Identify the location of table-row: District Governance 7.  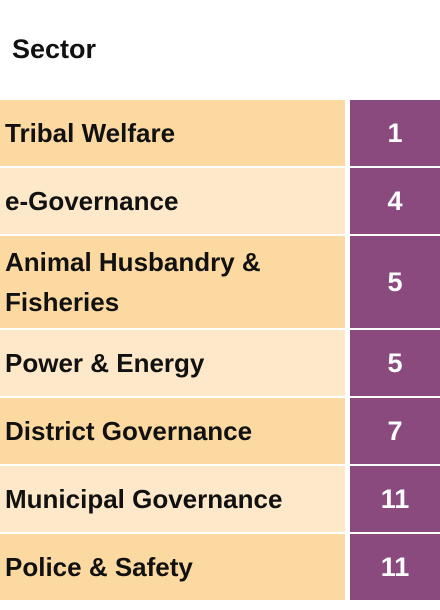
(220, 431).